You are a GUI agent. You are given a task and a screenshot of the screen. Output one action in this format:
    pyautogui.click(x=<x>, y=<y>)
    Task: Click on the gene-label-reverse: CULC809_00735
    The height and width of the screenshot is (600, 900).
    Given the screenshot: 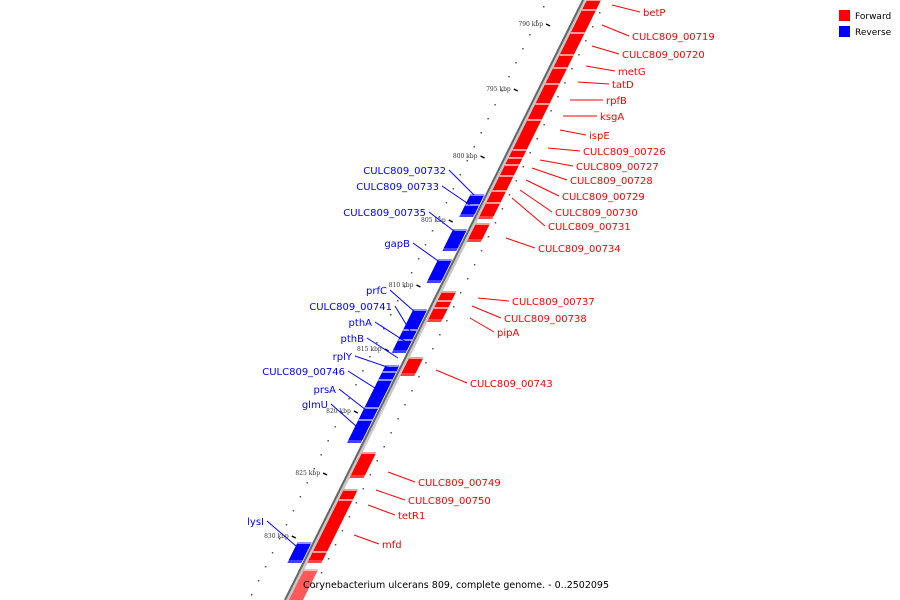 What is the action you would take?
    pyautogui.click(x=384, y=213)
    